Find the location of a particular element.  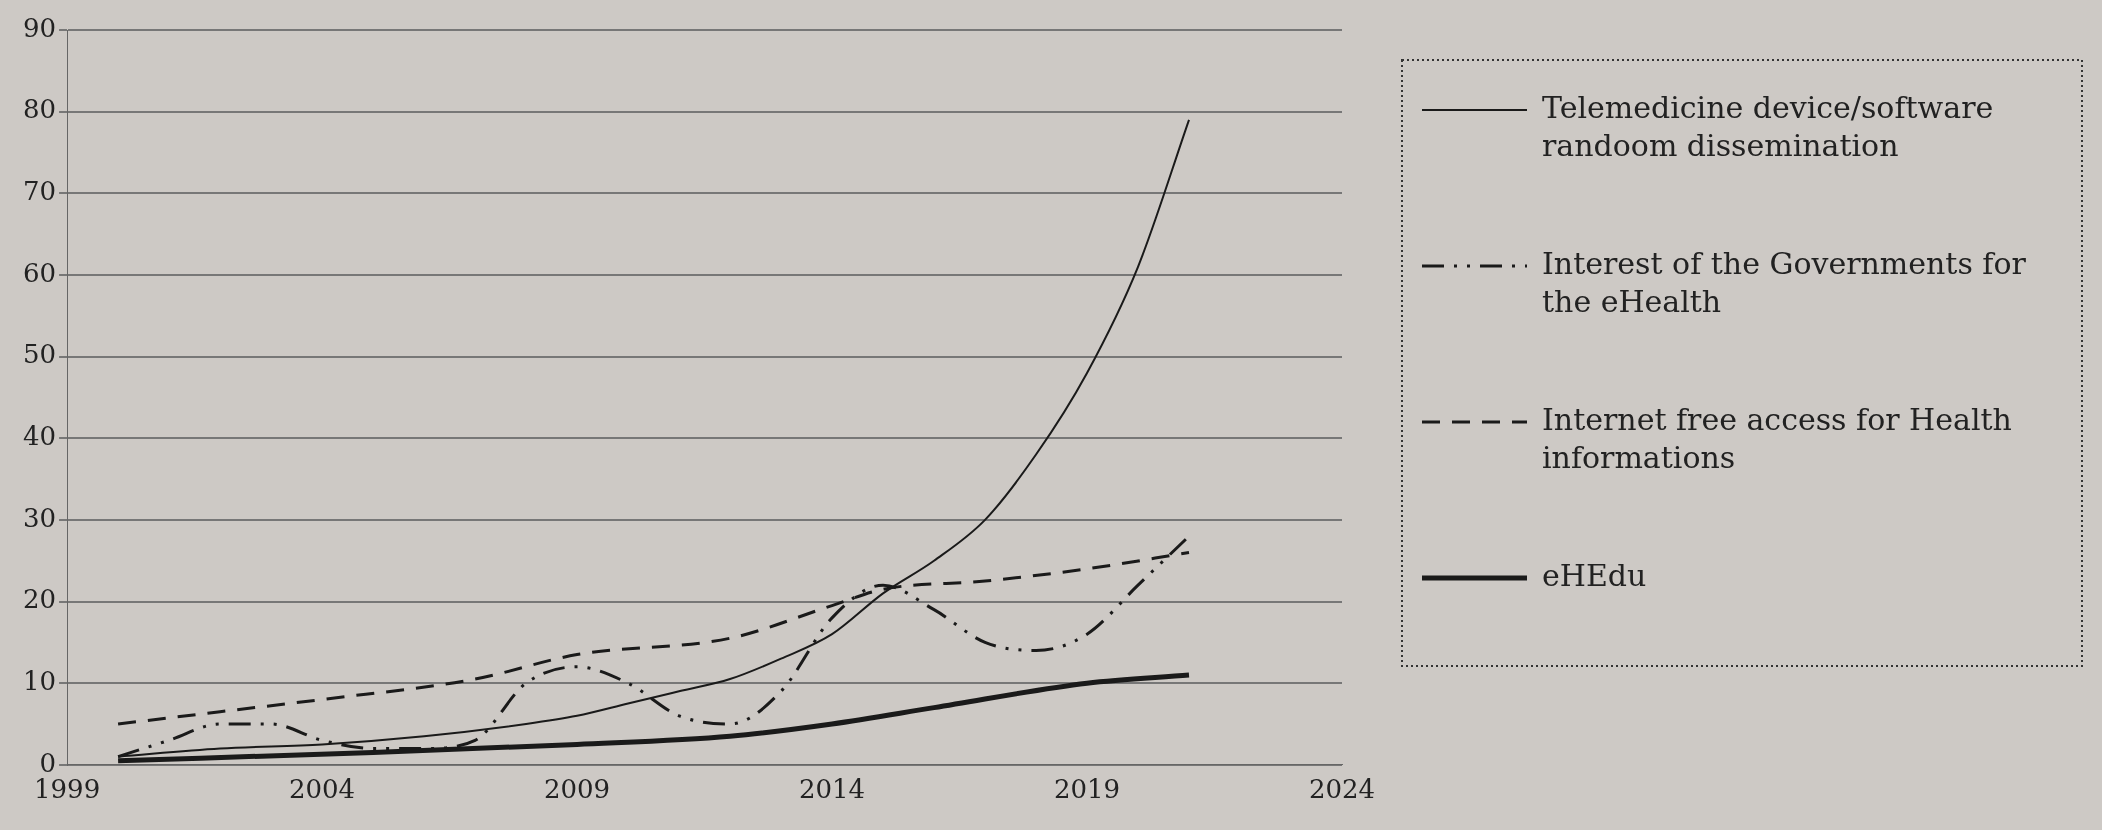

y-tick-label: 20 is located at coordinates (39, 599).